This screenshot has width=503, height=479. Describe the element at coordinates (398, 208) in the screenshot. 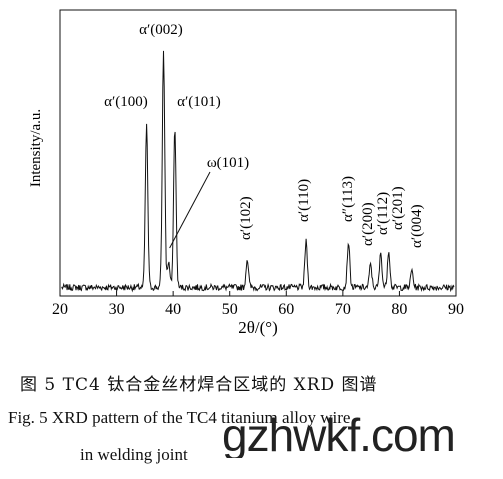

I see `peak-label: α′(201)` at that location.